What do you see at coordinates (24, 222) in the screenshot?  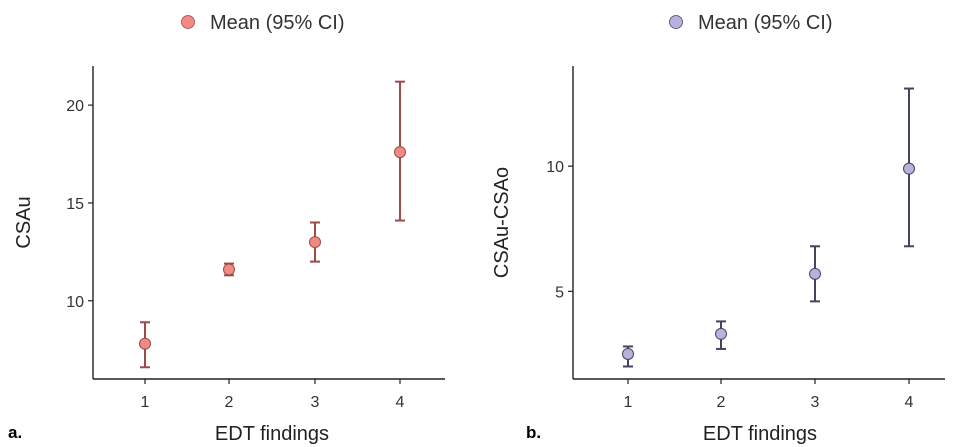 I see `y-axis-title: CSAu` at bounding box center [24, 222].